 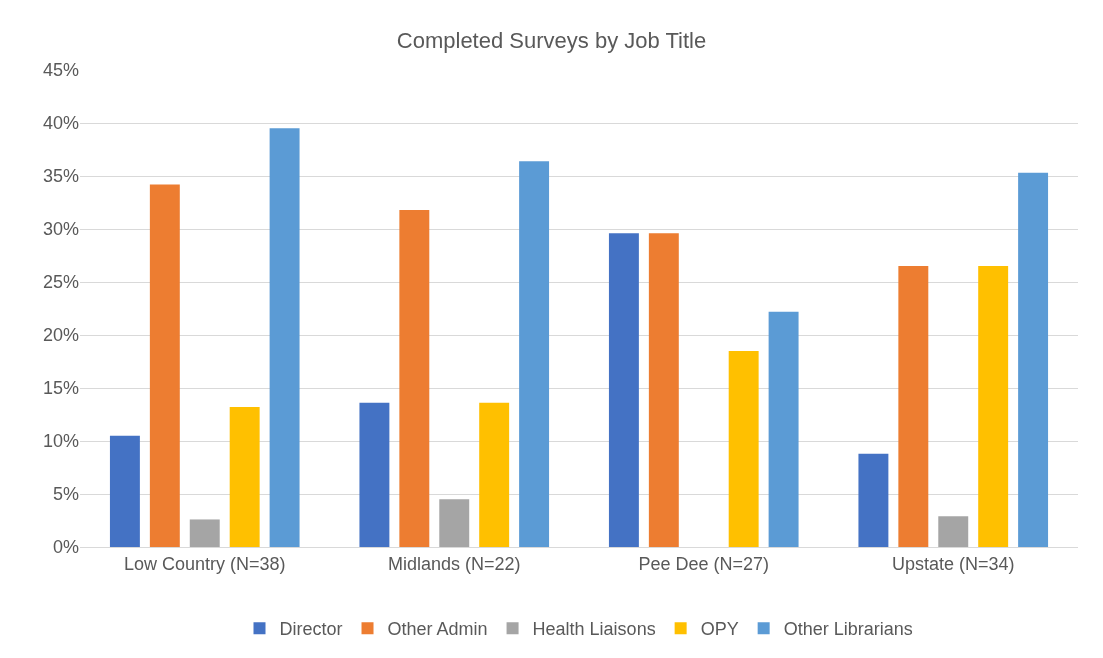 I want to click on y-tick-label: 40%, so click(x=60, y=123).